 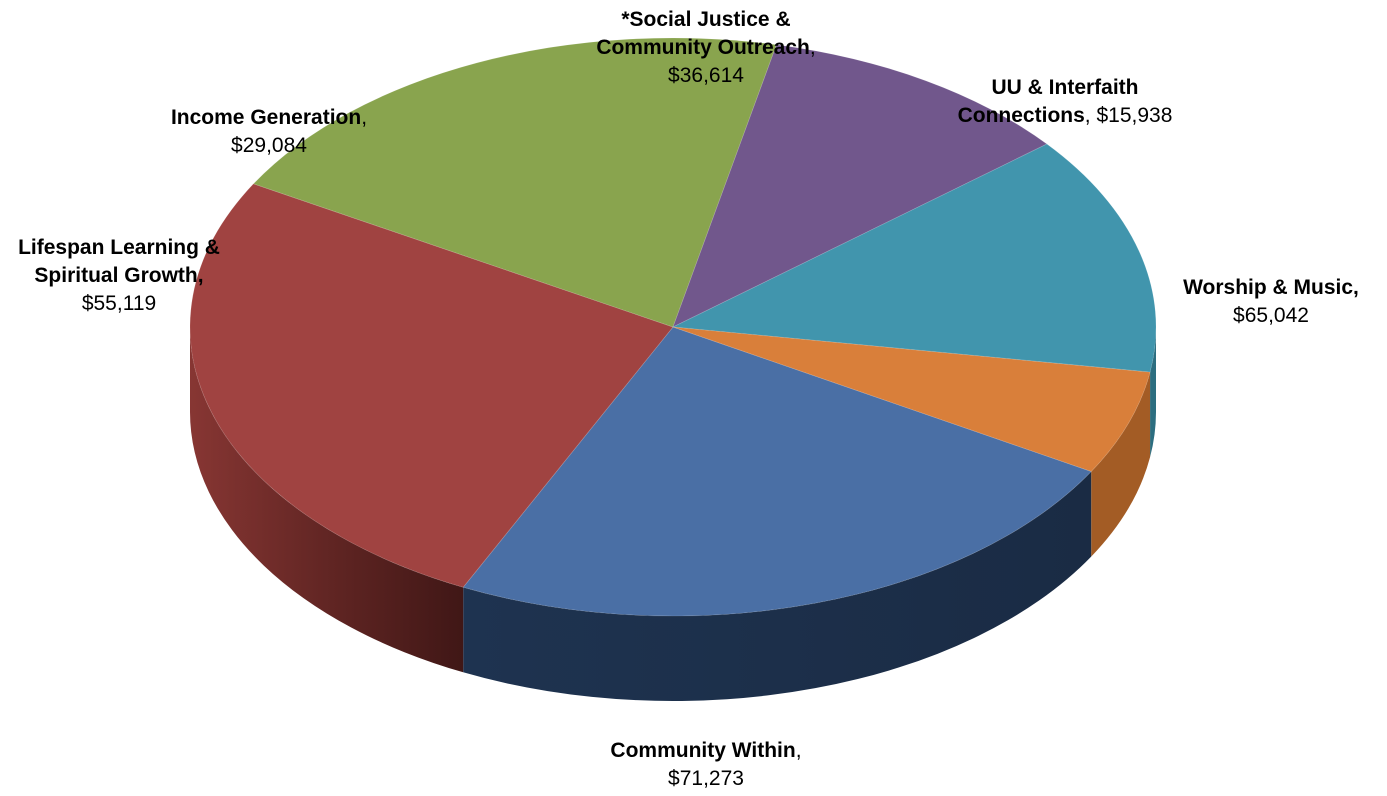 What do you see at coordinates (327, 500) in the screenshot?
I see `pie-side-community-within` at bounding box center [327, 500].